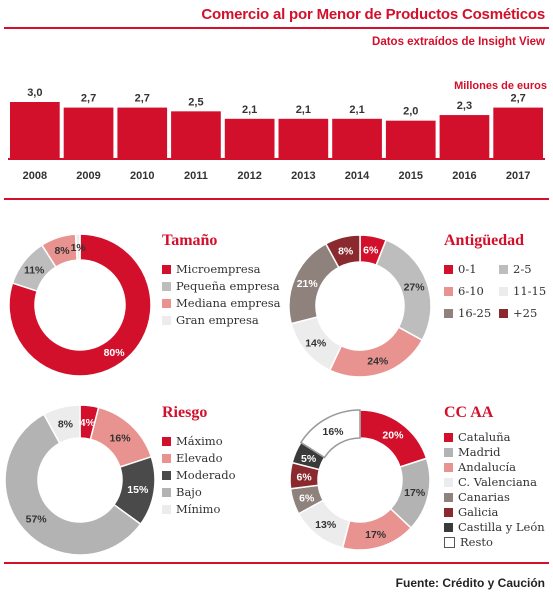  I want to click on legend-label: 16-25, so click(475, 313).